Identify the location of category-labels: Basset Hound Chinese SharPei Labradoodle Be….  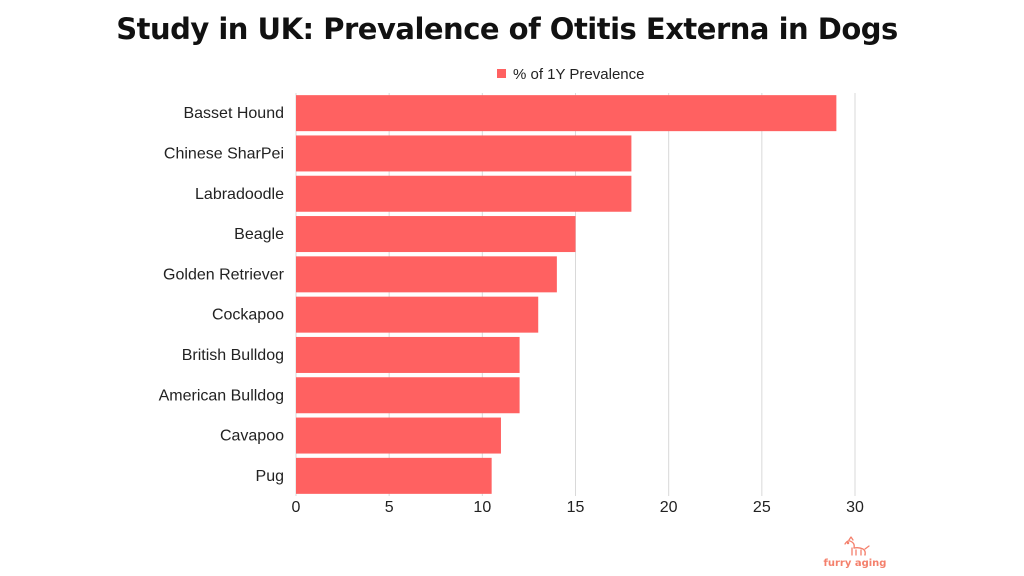
(222, 295).